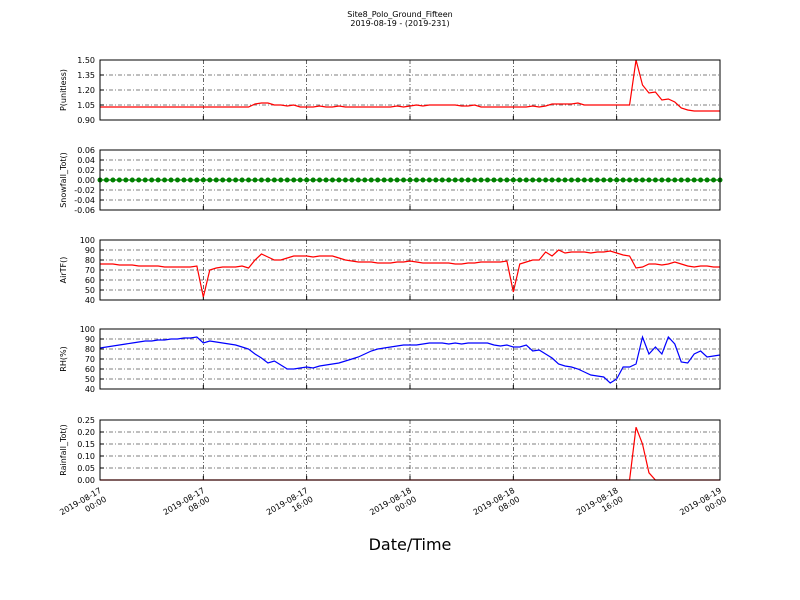  What do you see at coordinates (63, 358) in the screenshot?
I see `y-axis-label: RH(%)` at bounding box center [63, 358].